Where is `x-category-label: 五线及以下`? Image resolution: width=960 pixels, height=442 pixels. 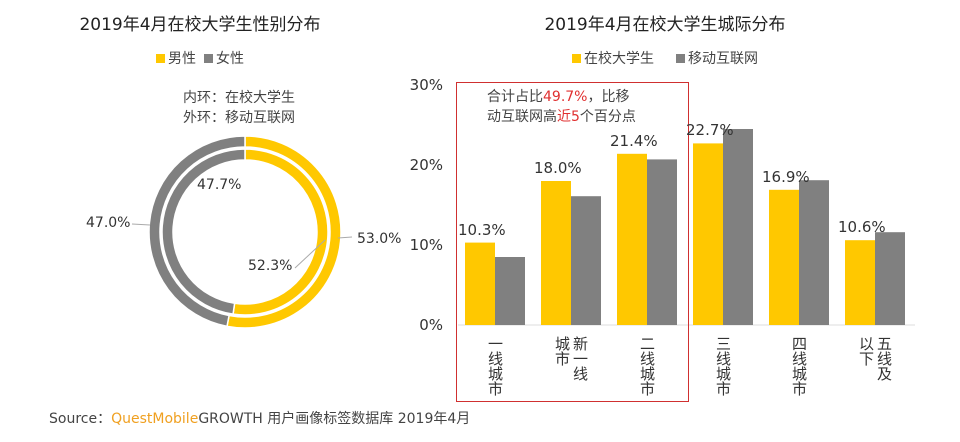
x-category-label: 五线及以下 is located at coordinates (875, 358).